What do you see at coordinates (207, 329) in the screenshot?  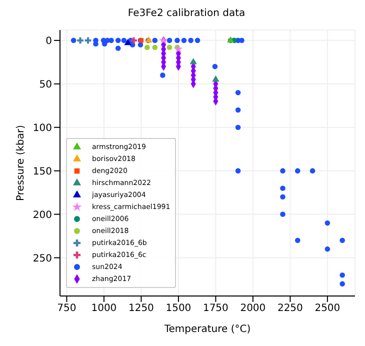 I see `x-axis-title: Temperature (°C)` at bounding box center [207, 329].